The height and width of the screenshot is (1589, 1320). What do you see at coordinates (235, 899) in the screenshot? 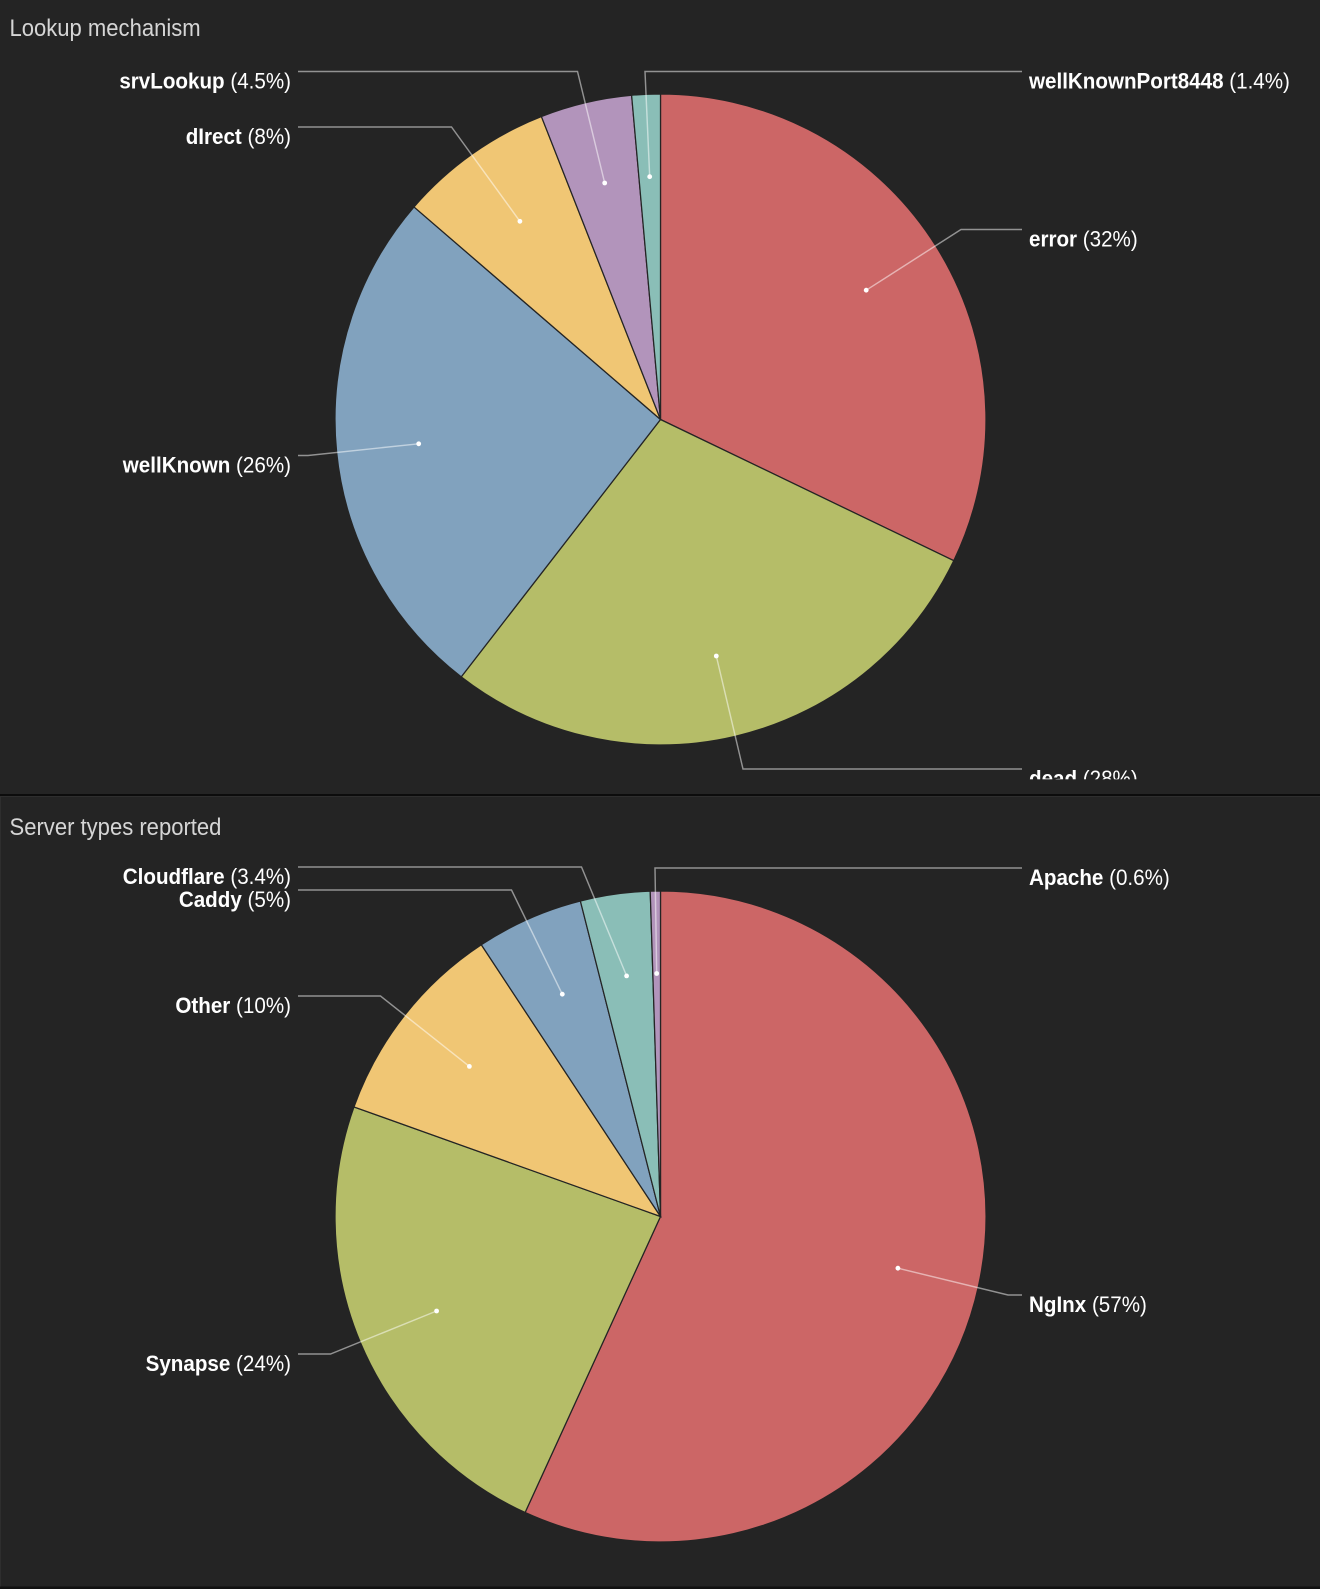
I see `svg-text: Caddy (5%)` at bounding box center [235, 899].